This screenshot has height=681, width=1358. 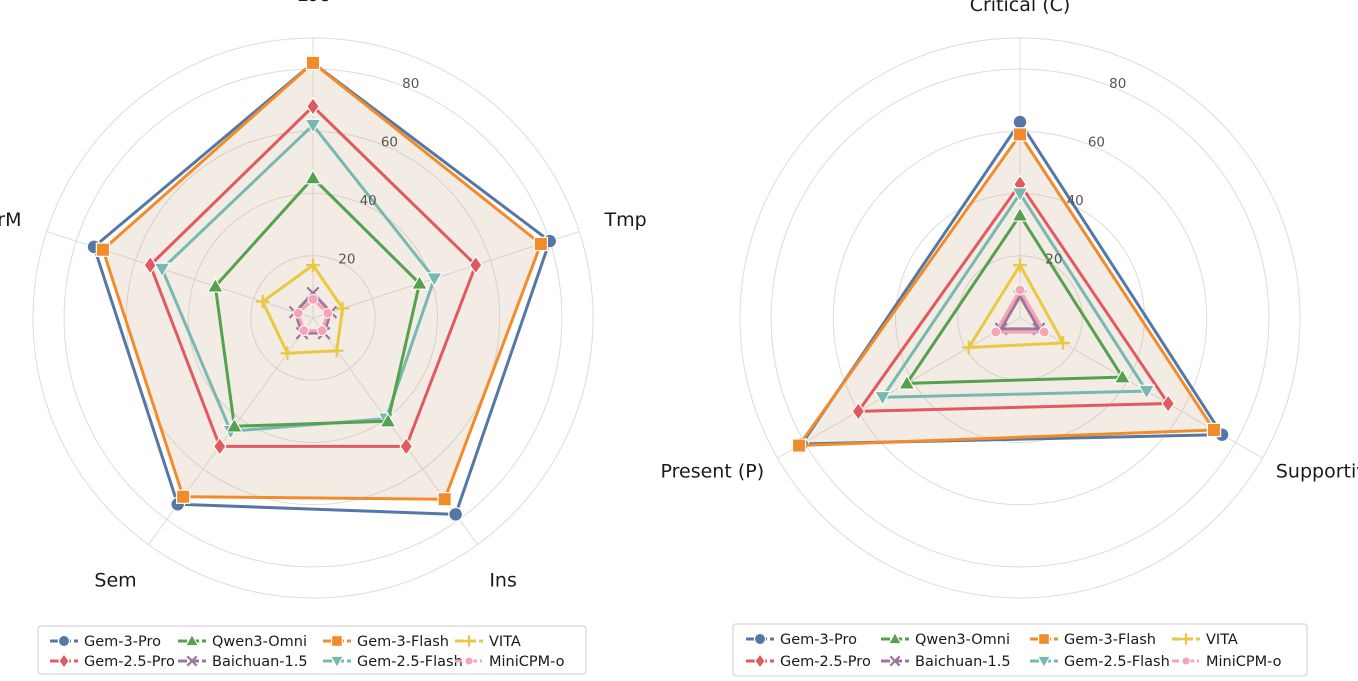 What do you see at coordinates (342, 308) in the screenshot?
I see `data-point-vita-tmp` at bounding box center [342, 308].